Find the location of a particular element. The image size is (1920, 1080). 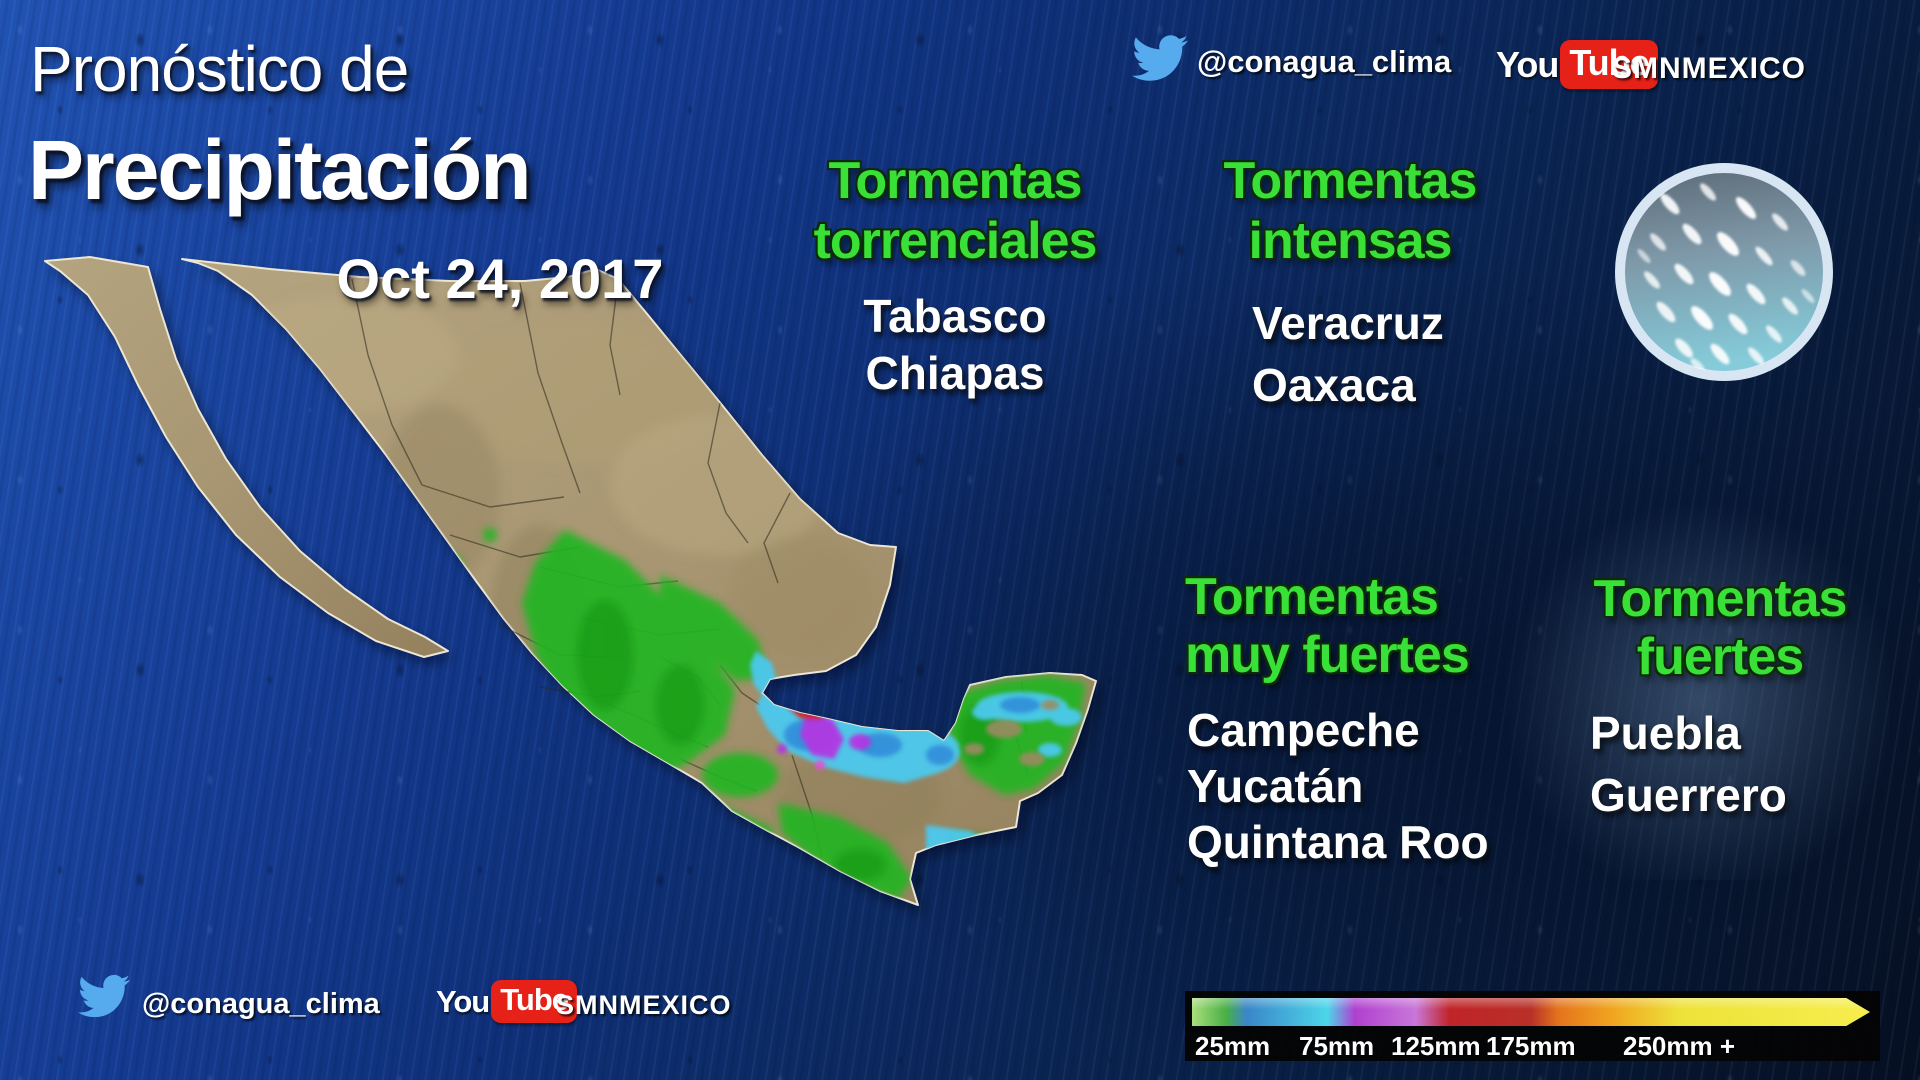

youtube-channel-bottom: SMNMEXICO is located at coordinates (644, 1005).